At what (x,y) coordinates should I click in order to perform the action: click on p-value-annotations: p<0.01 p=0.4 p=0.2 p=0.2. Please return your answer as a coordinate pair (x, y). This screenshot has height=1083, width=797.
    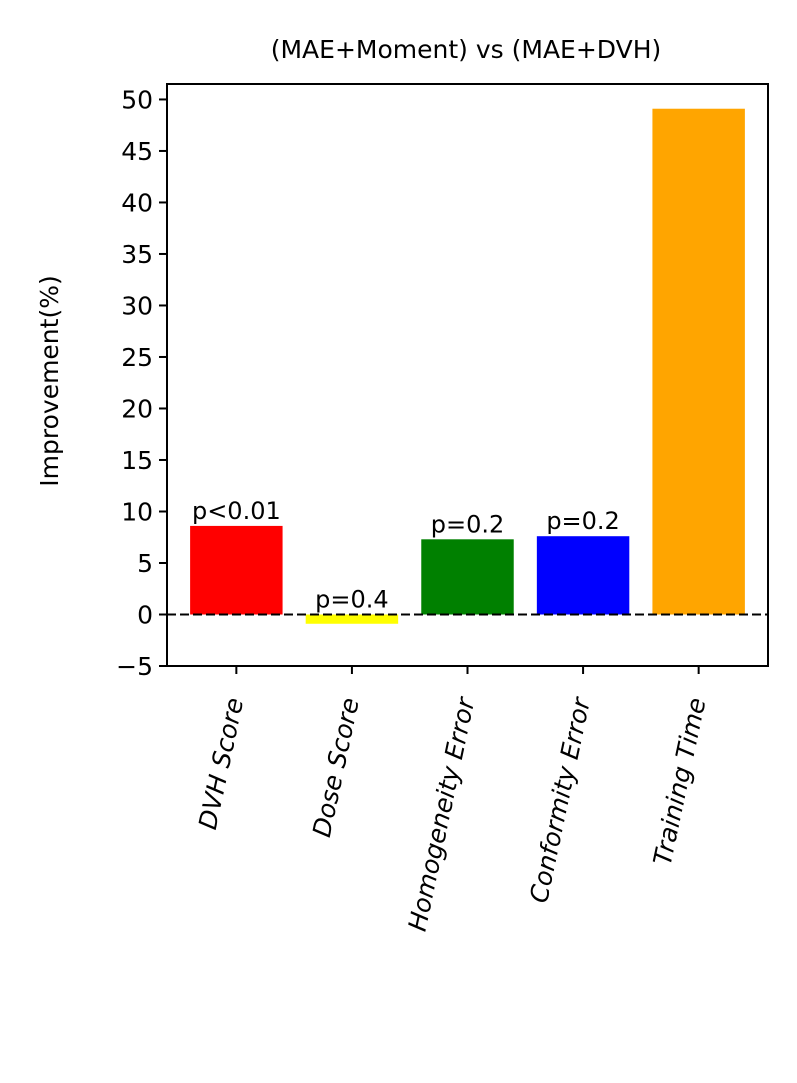
    Looking at the image, I should click on (406, 555).